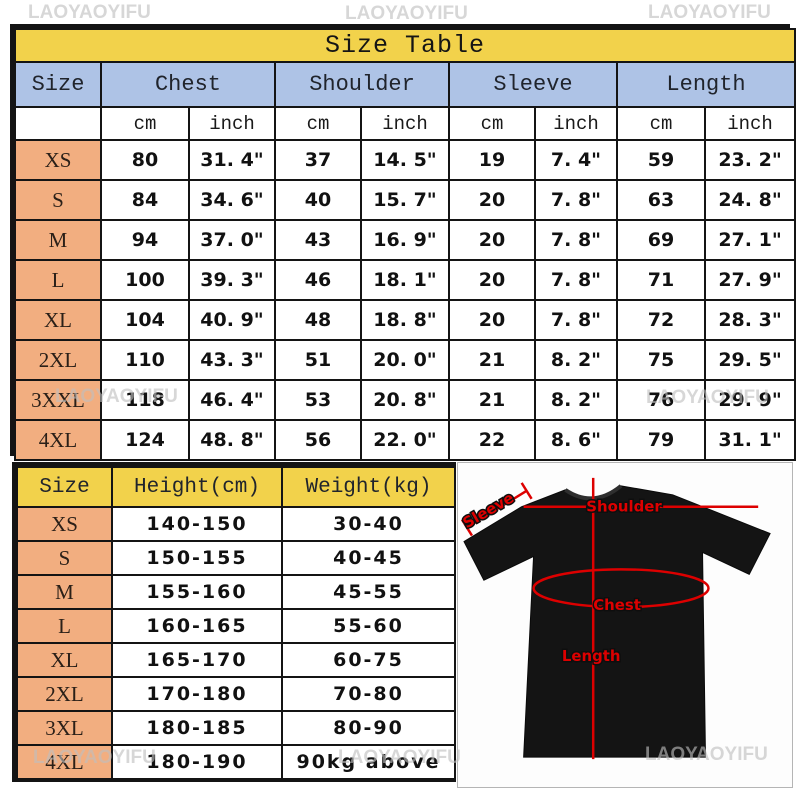  I want to click on measurement-cell: 53, so click(318, 400).